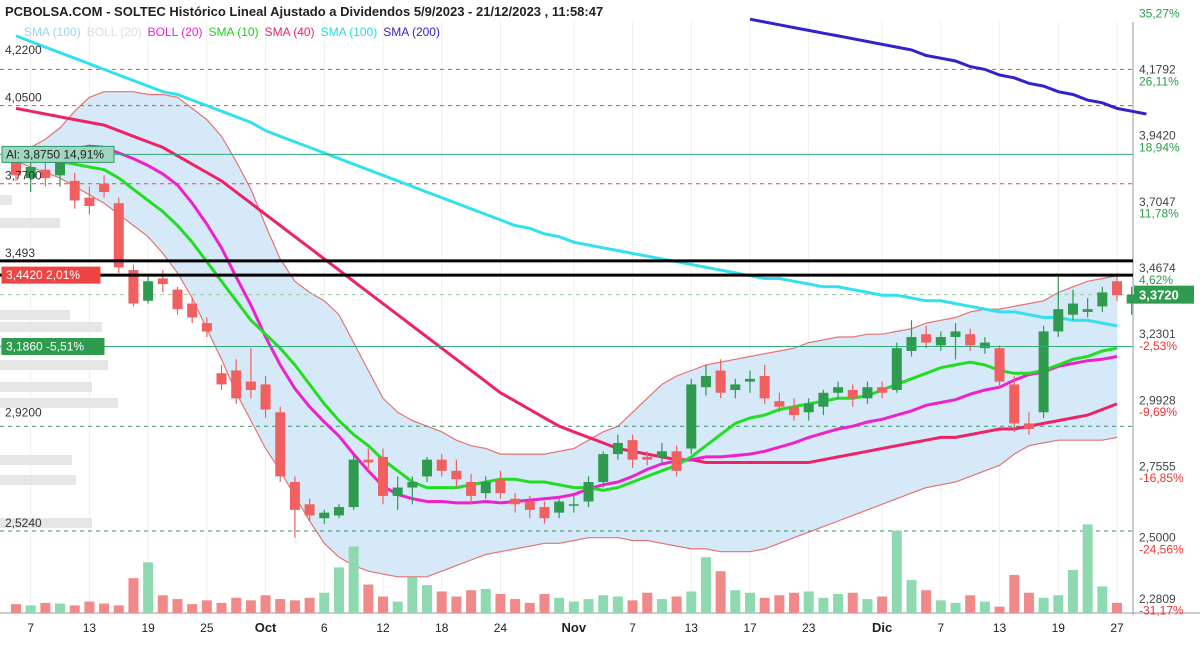 The height and width of the screenshot is (646, 1200). I want to click on left-price-label: 2,9200, so click(23, 413).